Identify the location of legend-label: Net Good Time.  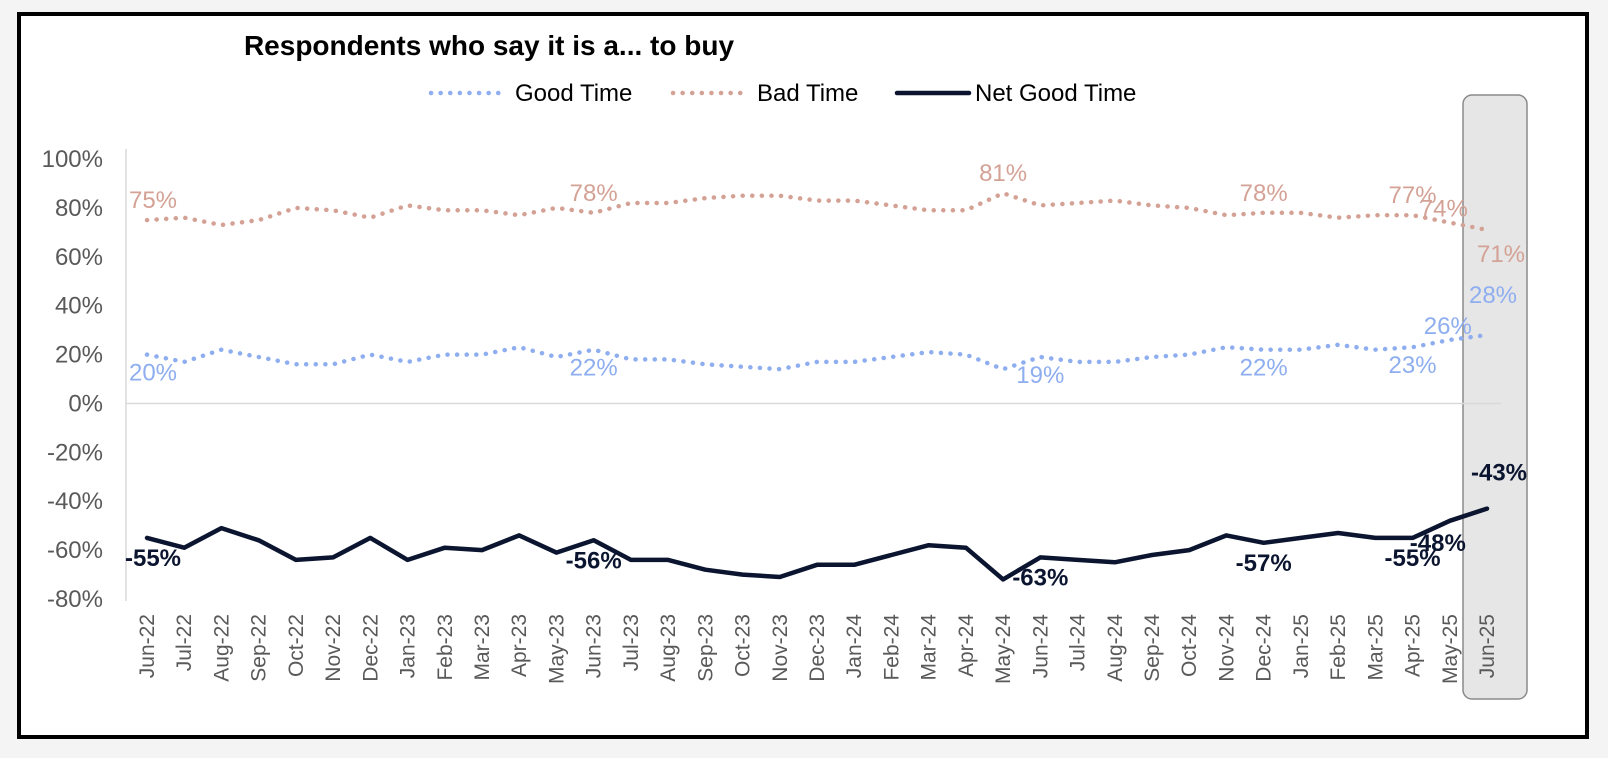
(1055, 93).